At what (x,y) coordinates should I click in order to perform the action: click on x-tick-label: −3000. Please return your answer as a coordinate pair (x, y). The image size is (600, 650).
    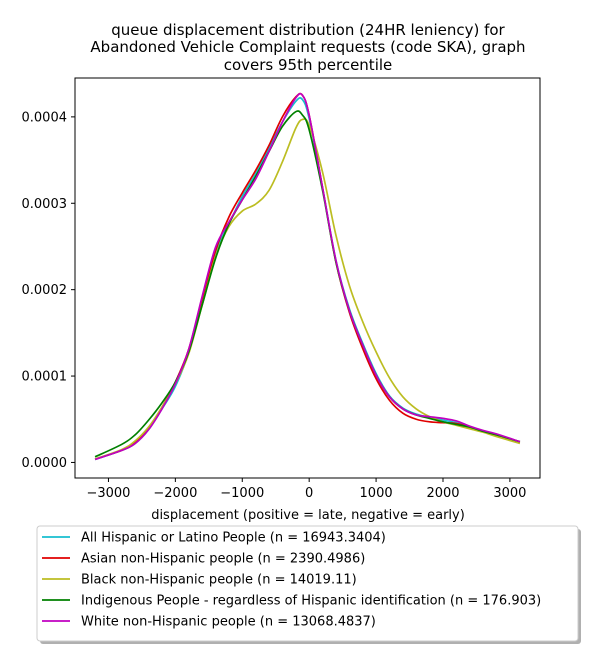
    Looking at the image, I should click on (108, 493).